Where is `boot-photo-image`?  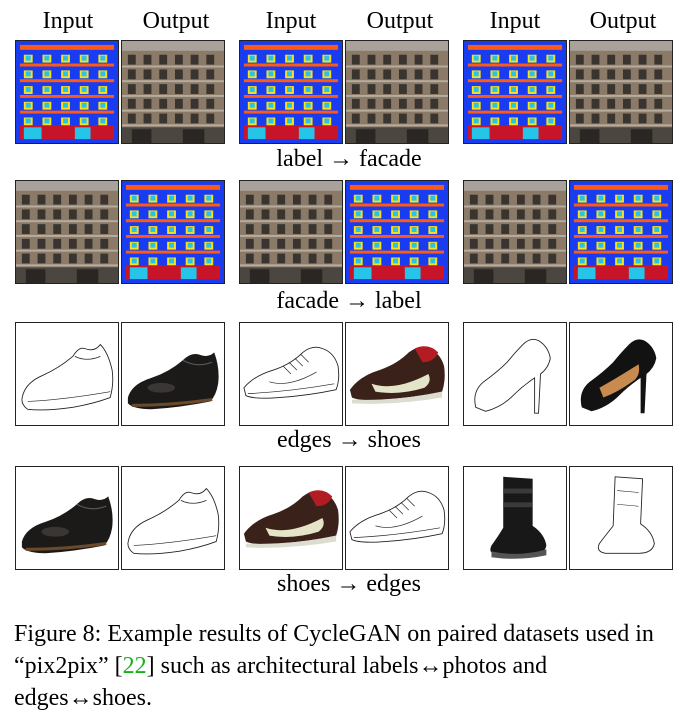 boot-photo-image is located at coordinates (515, 518).